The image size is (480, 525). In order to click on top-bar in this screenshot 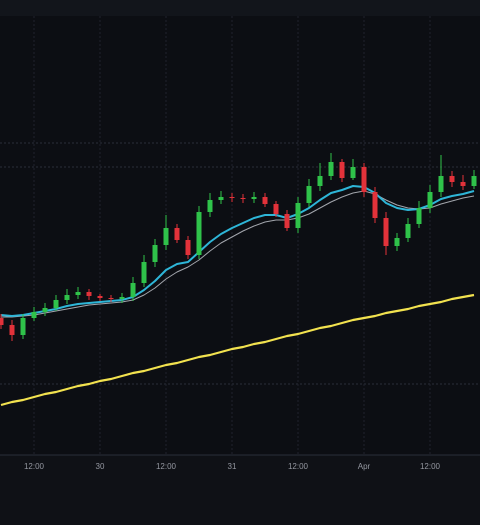, I will do `click(240, 8)`.